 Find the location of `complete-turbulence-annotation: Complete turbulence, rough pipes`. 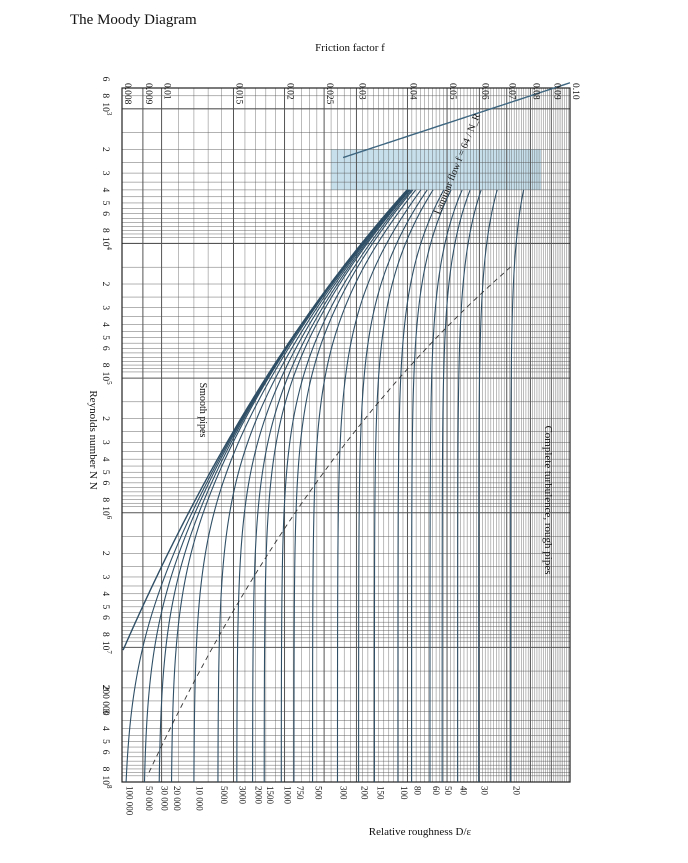

complete-turbulence-annotation: Complete turbulence, rough pipes is located at coordinates (548, 499).